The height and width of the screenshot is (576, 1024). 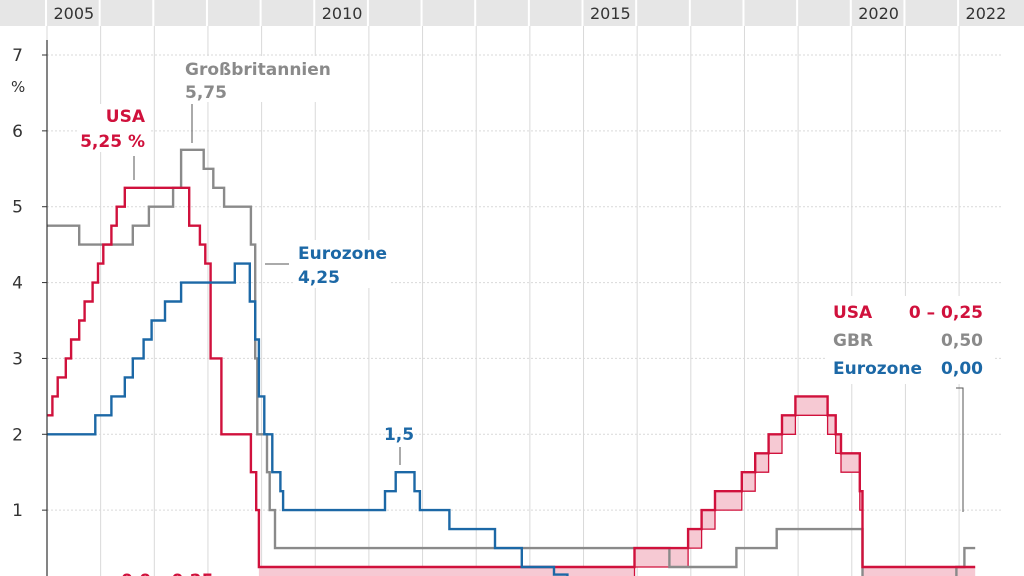 I want to click on legend-name: GBR, so click(x=853, y=341).